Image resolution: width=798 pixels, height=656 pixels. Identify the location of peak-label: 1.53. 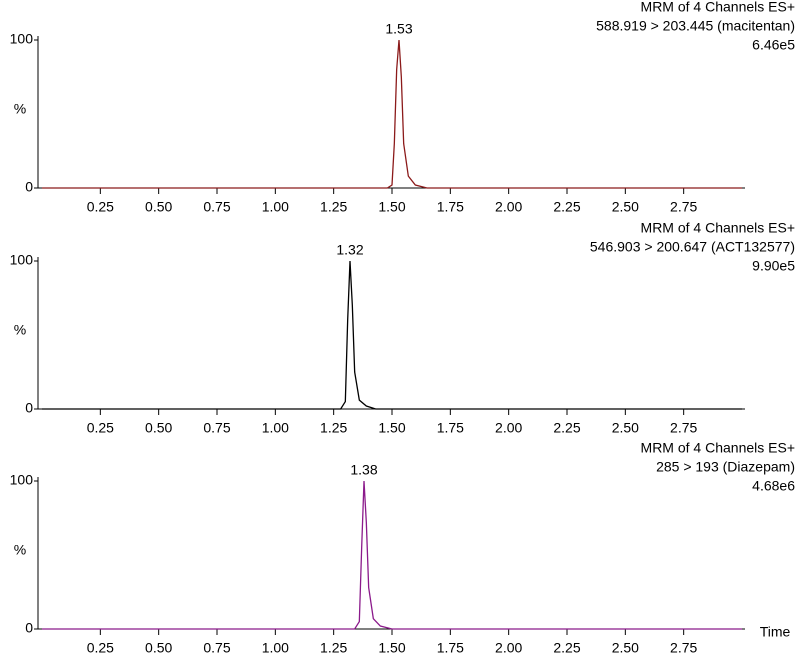
(398, 29).